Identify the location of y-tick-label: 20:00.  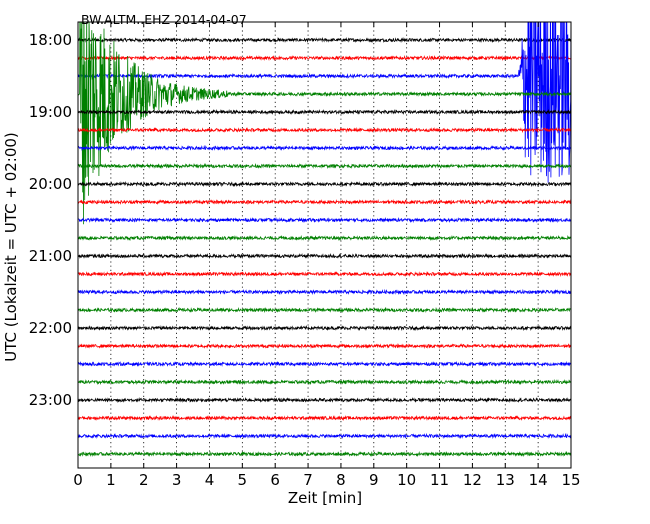
(50, 184).